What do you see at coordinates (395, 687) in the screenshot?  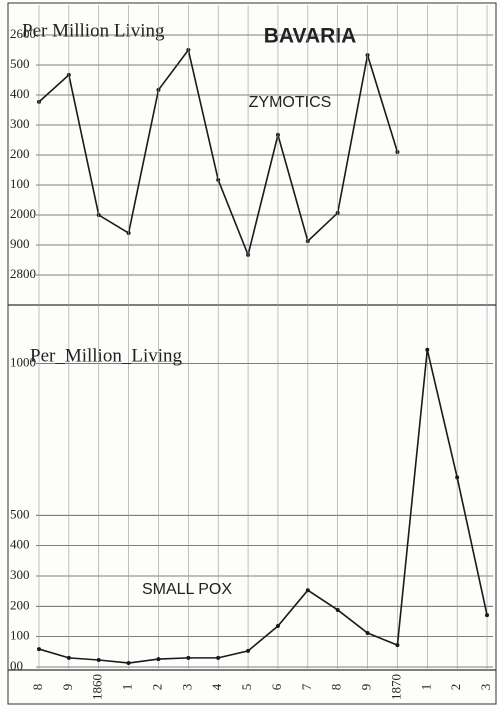 I see `x-tick-label: 1870` at bounding box center [395, 687].